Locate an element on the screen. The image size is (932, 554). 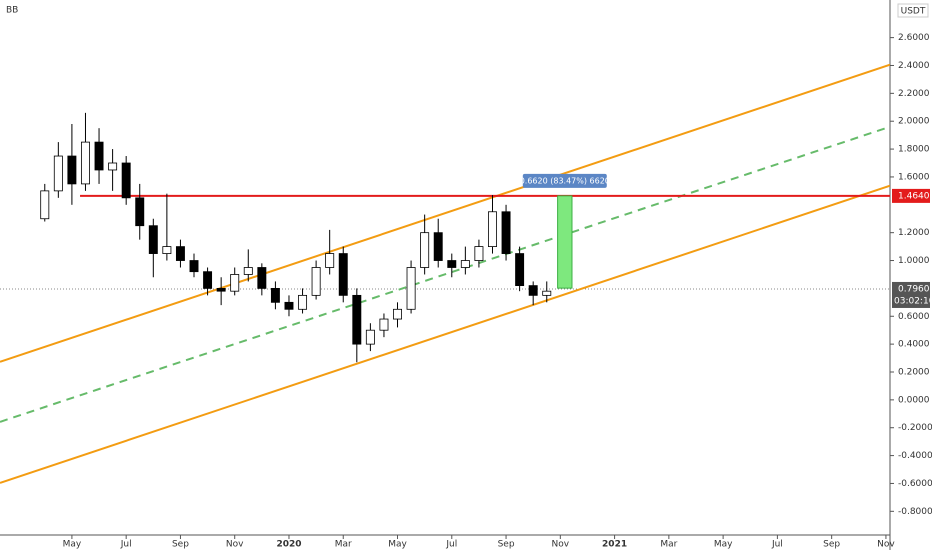
y-tick-label: 0.4000 is located at coordinates (914, 345).